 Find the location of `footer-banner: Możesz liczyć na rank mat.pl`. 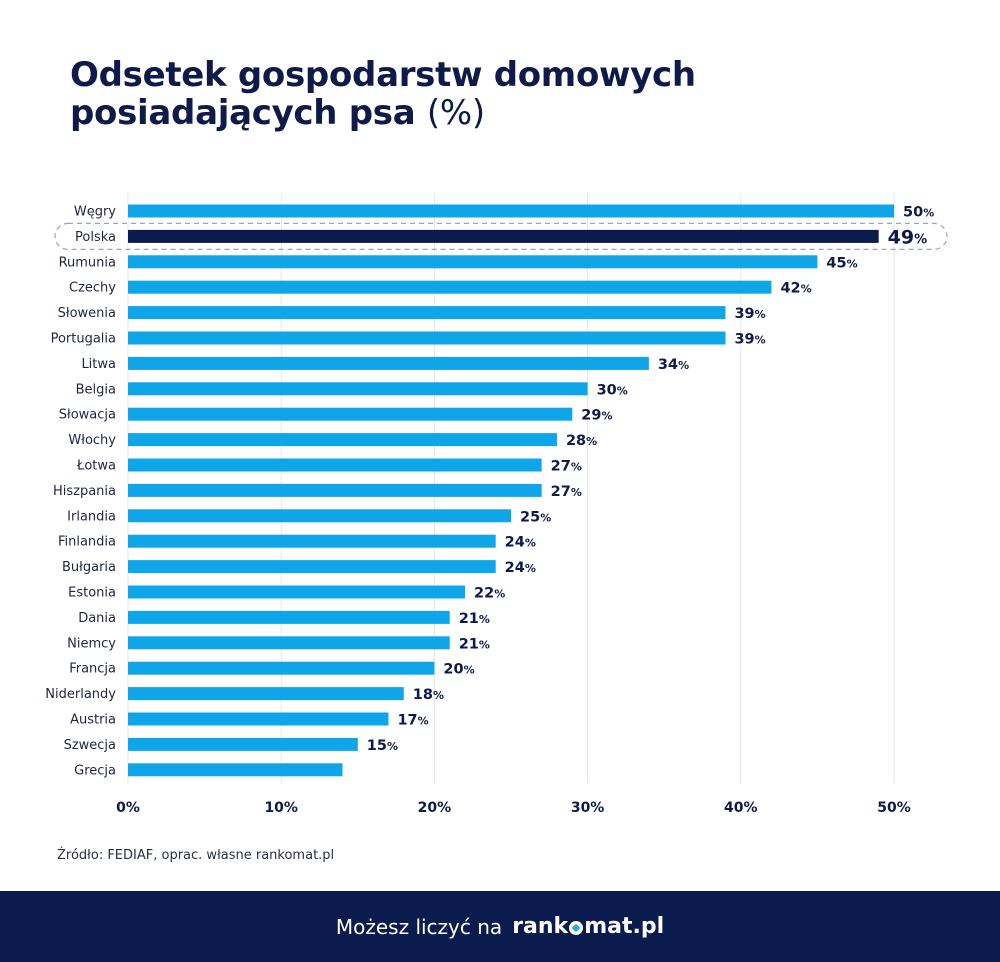

footer-banner: Możesz liczyć na rank mat.pl is located at coordinates (500, 926).